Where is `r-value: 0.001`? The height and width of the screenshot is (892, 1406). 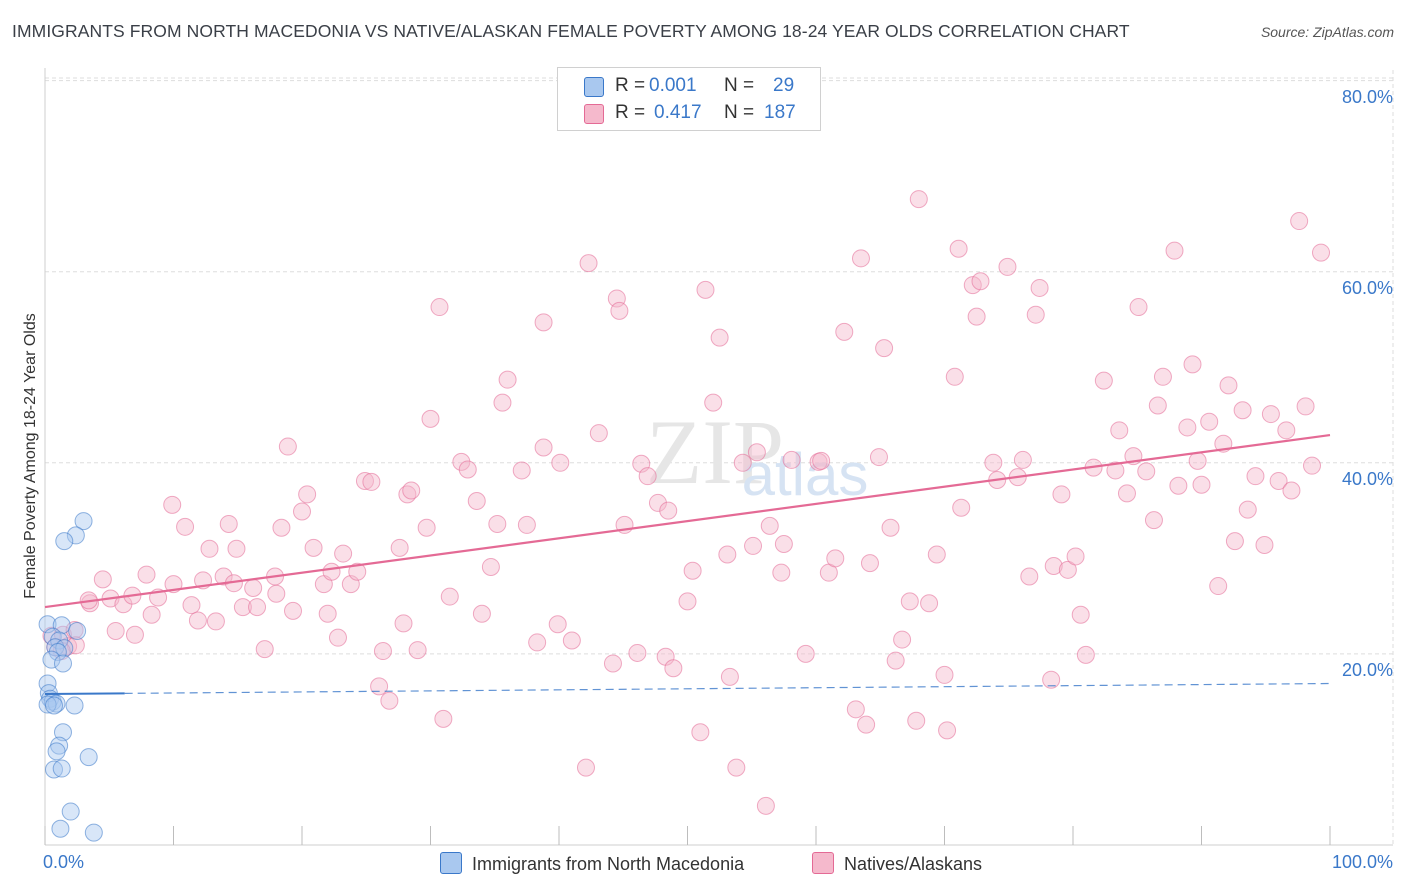
r-value: 0.001 is located at coordinates (673, 85).